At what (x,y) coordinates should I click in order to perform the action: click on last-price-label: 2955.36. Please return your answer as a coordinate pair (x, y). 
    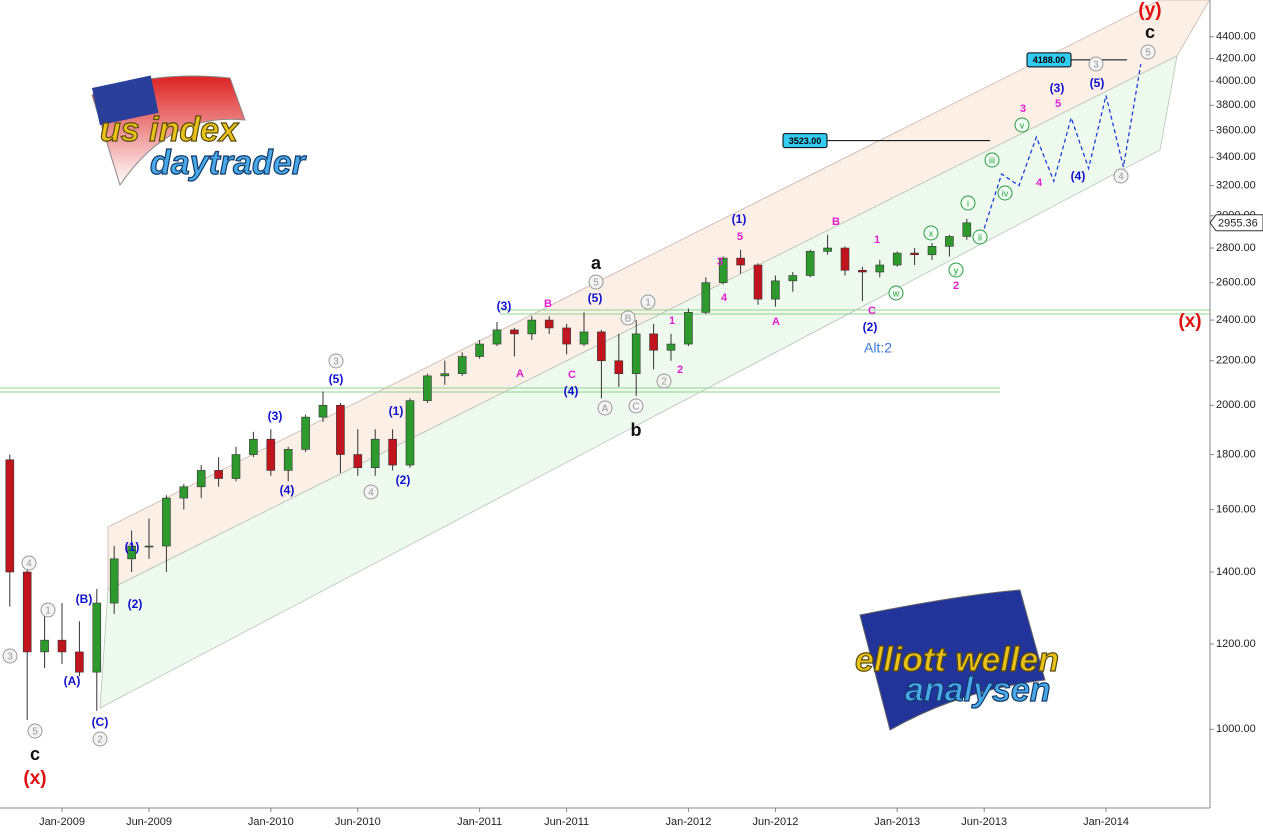
    Looking at the image, I should click on (1238, 224).